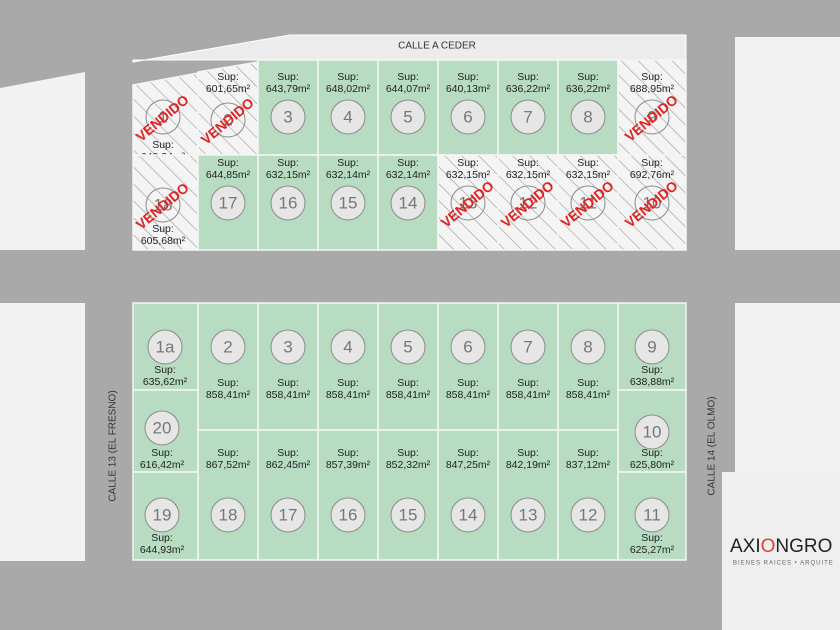 The height and width of the screenshot is (630, 840). I want to click on lot-area-value: 625,27m², so click(652, 550).